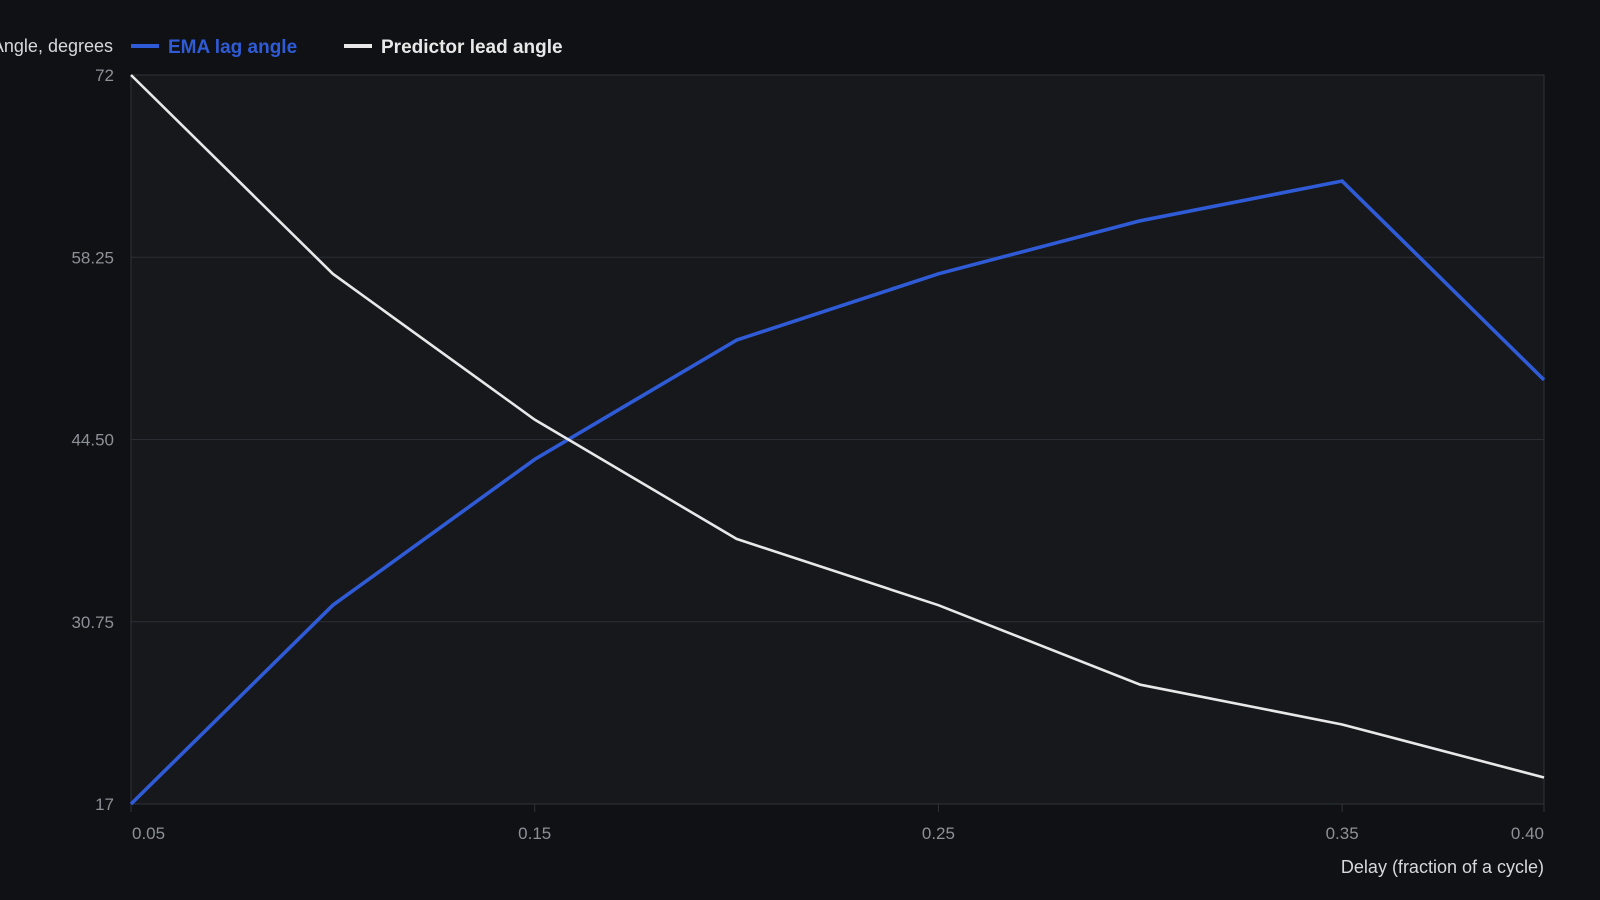 The width and height of the screenshot is (1600, 900). What do you see at coordinates (534, 833) in the screenshot?
I see `x-tick-label: 0.15` at bounding box center [534, 833].